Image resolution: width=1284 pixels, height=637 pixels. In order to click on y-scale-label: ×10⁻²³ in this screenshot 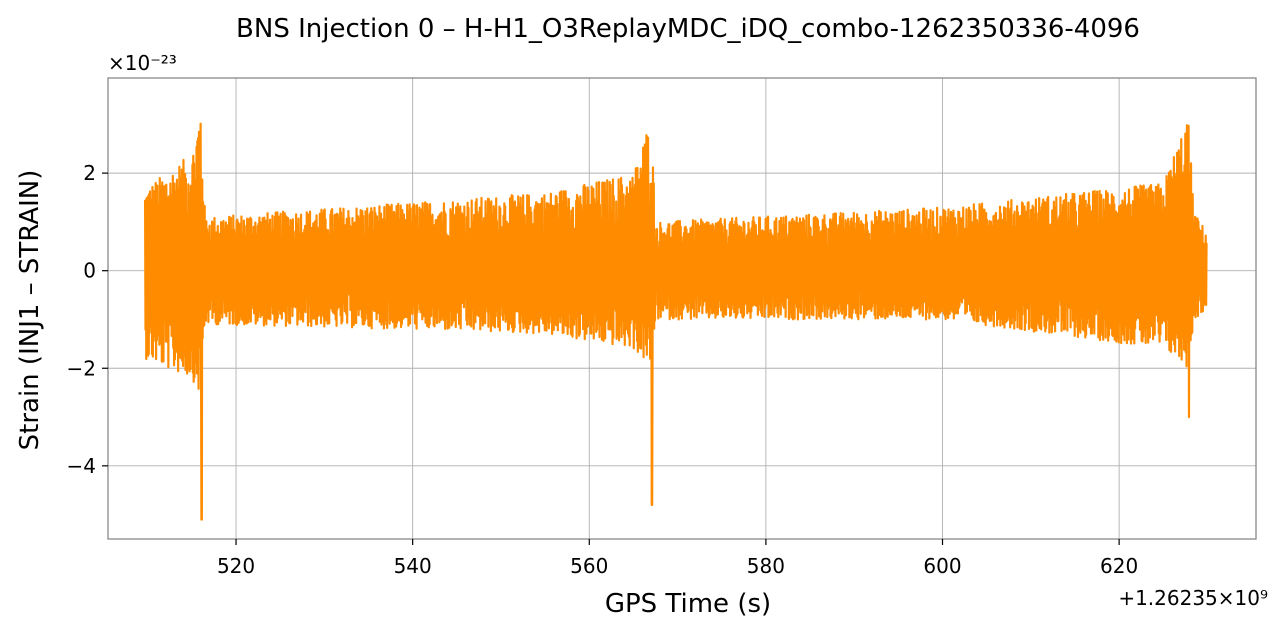, I will do `click(142, 63)`.